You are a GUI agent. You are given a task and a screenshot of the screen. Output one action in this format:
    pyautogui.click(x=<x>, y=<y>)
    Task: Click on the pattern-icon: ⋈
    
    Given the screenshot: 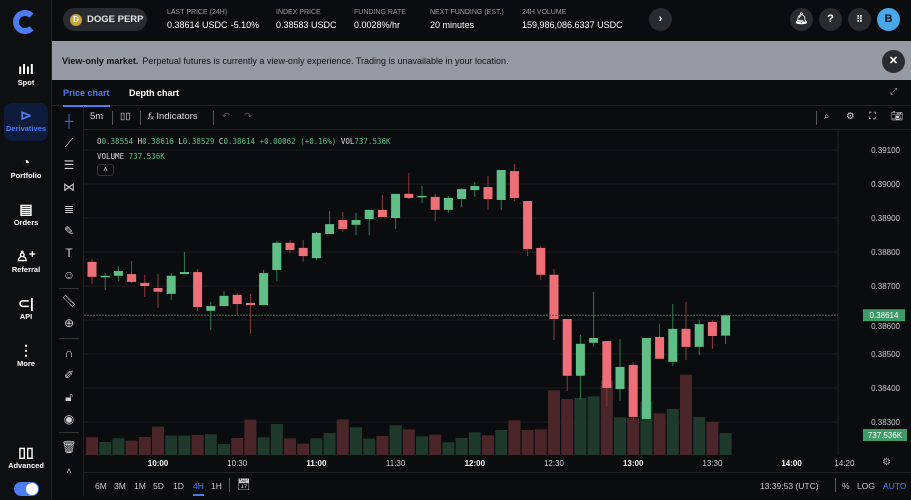 What is the action you would take?
    pyautogui.click(x=69, y=187)
    